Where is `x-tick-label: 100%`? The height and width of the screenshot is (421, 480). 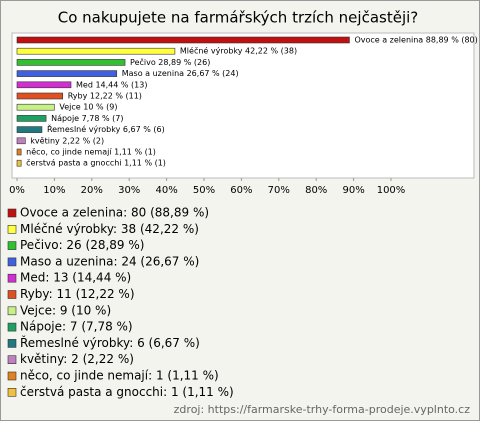
x-tick-label: 100% is located at coordinates (391, 190).